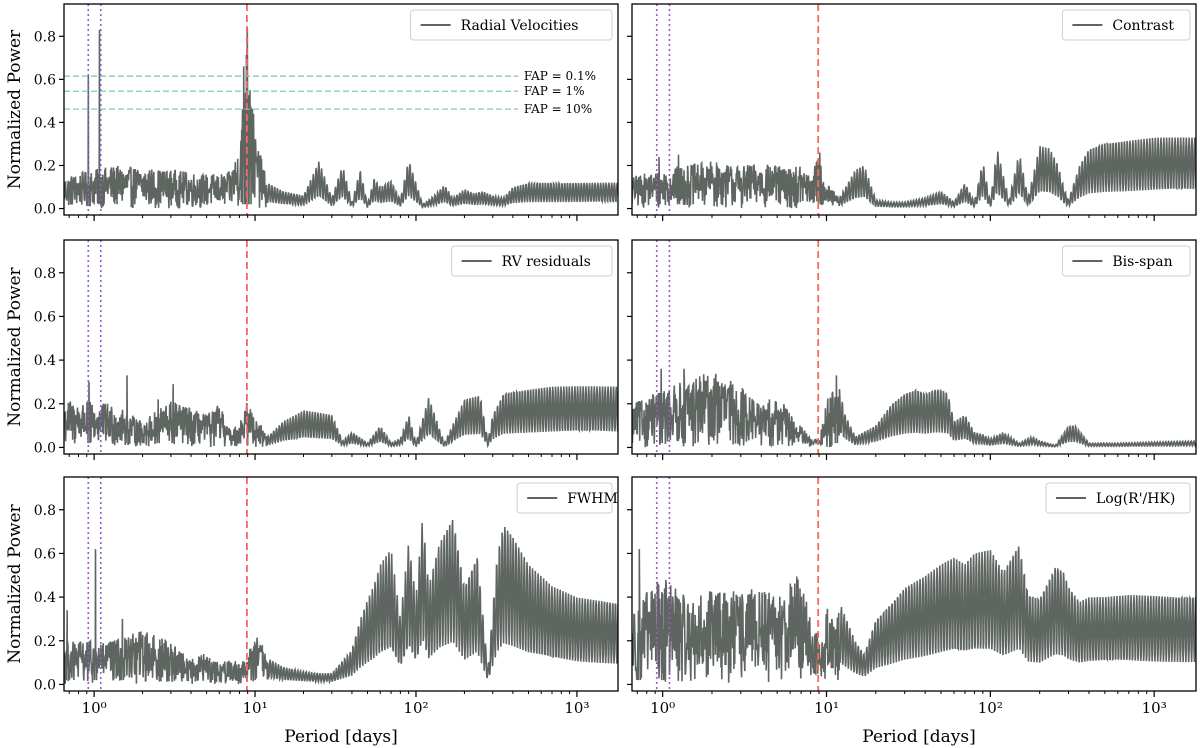 This screenshot has width=1200, height=748. I want to click on panel-3: Bis-span, so click(912, 349).